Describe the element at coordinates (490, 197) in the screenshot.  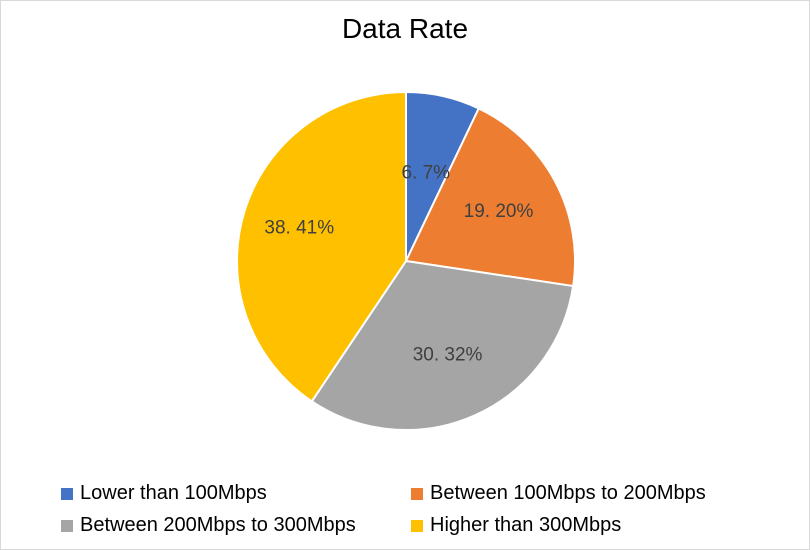
I see `pie-slice-between-100mbps-to-200mbps` at that location.